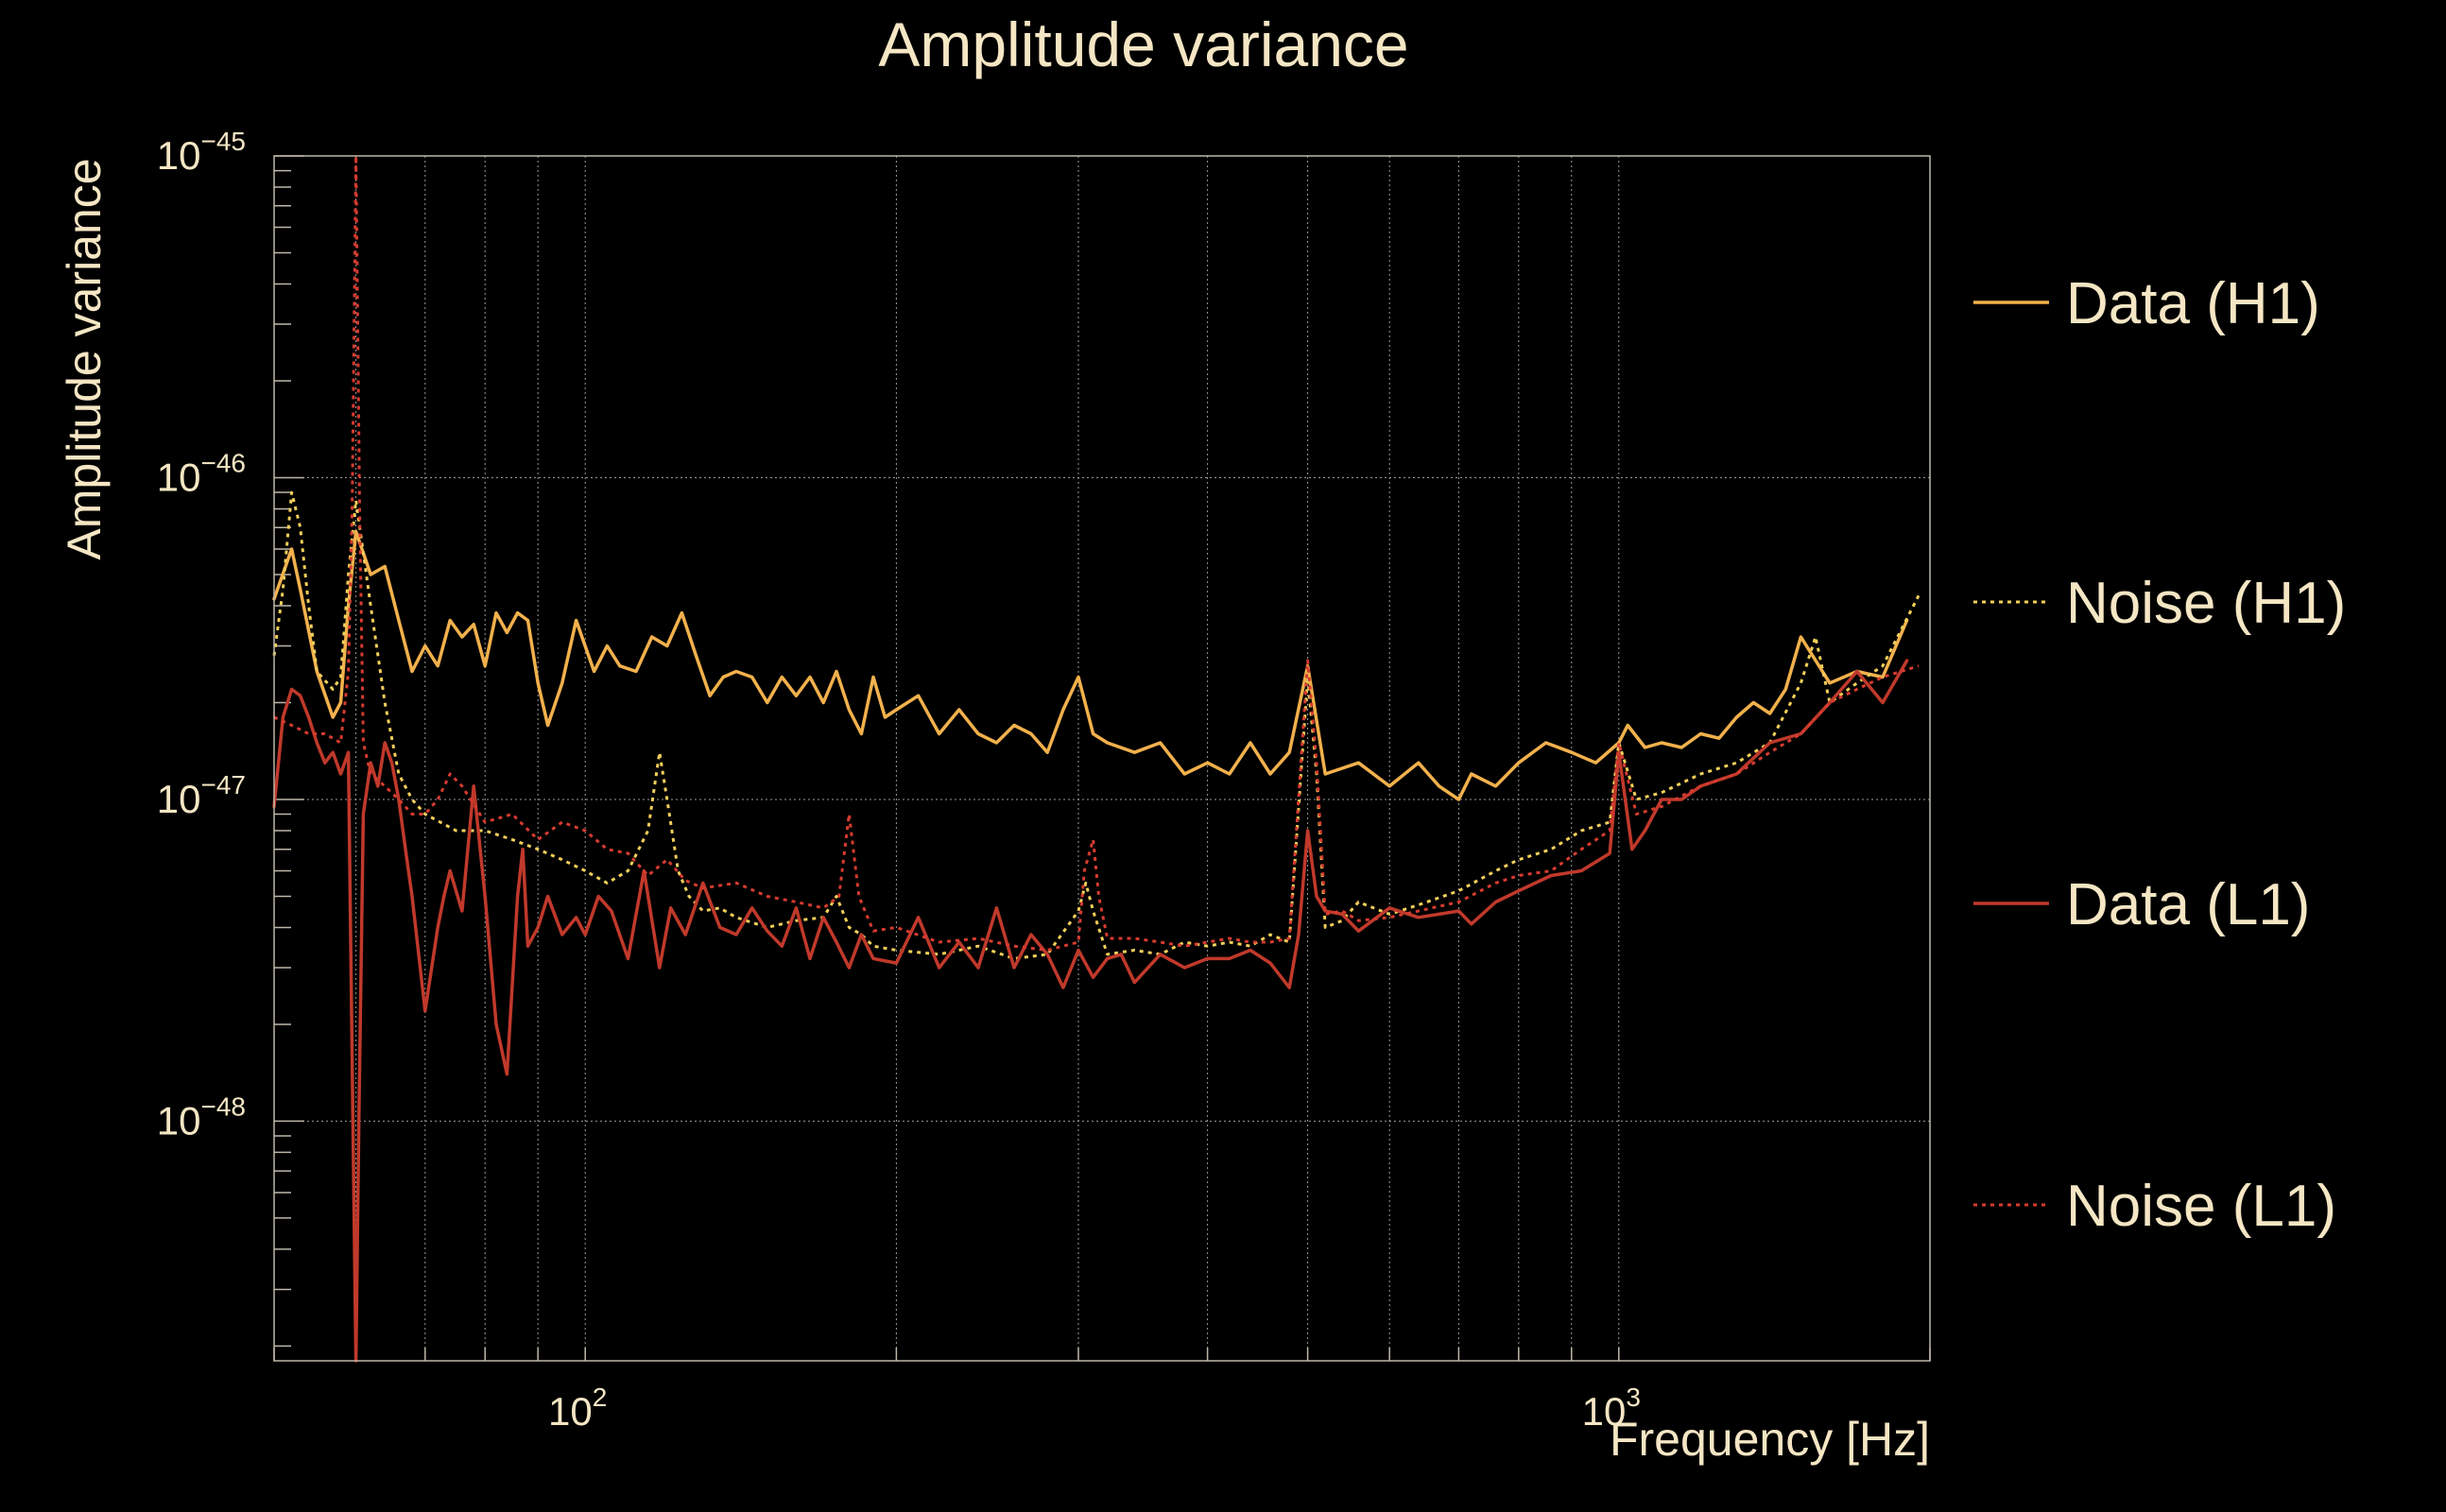 This screenshot has width=2446, height=1512. I want to click on y-tick-label: 10−46, so click(201, 473).